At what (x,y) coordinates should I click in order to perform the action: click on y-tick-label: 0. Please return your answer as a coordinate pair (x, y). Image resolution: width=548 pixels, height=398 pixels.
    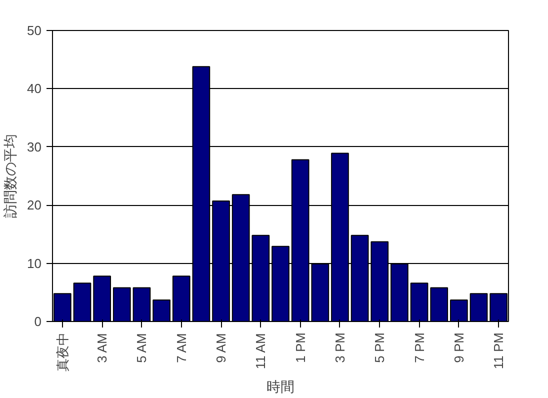
    Looking at the image, I should click on (38, 321).